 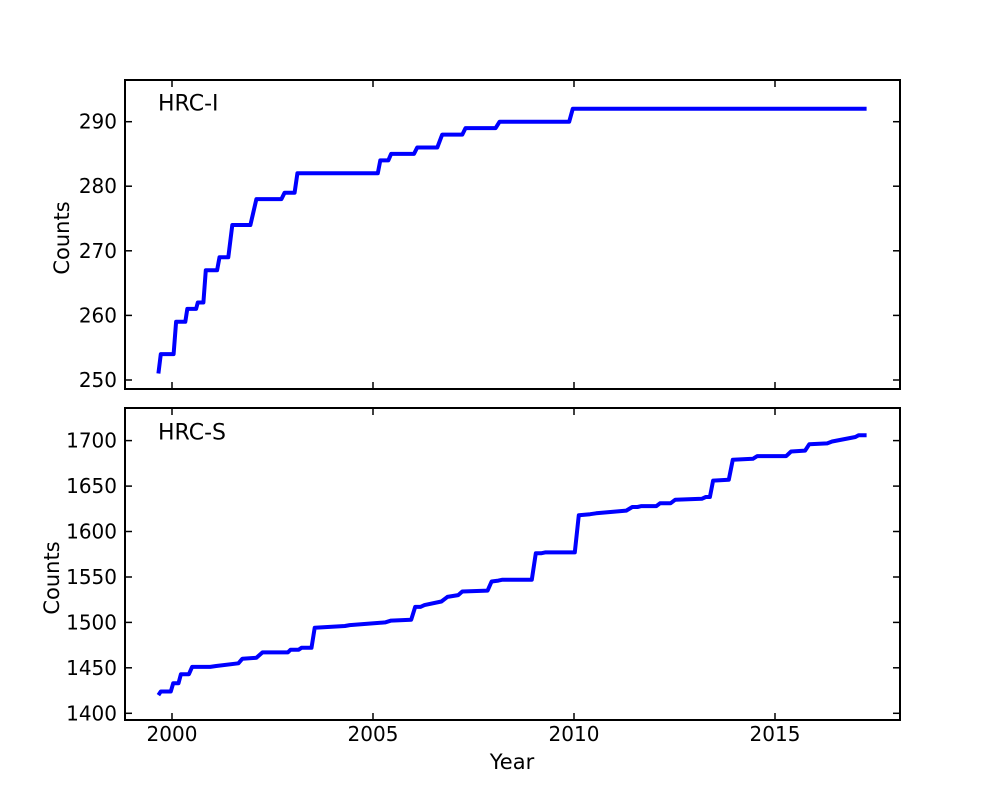 I want to click on x-tick-label: 2005, so click(x=373, y=734).